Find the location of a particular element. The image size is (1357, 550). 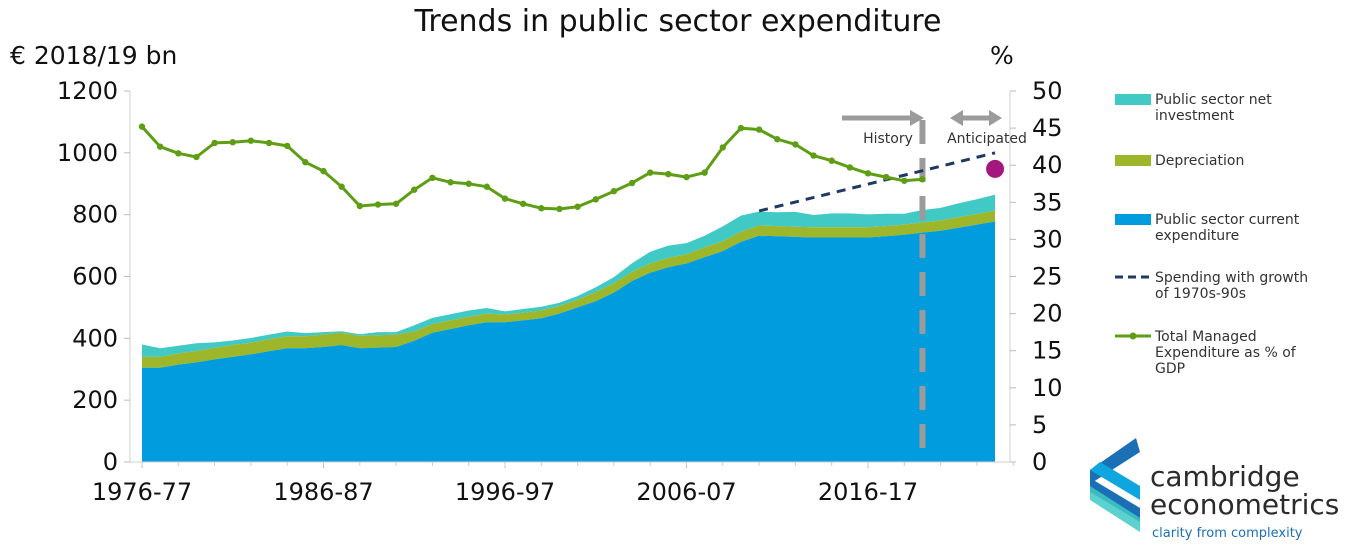

history-label: History is located at coordinates (888, 139).